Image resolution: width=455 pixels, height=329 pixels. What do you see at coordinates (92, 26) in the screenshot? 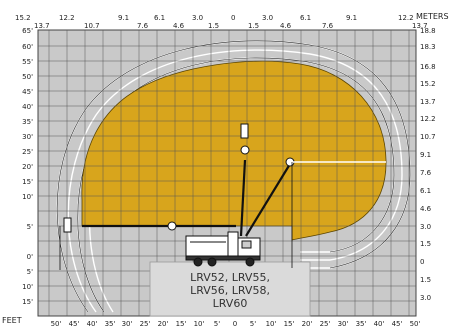
I see `top-tick: 10.7` at bounding box center [92, 26].